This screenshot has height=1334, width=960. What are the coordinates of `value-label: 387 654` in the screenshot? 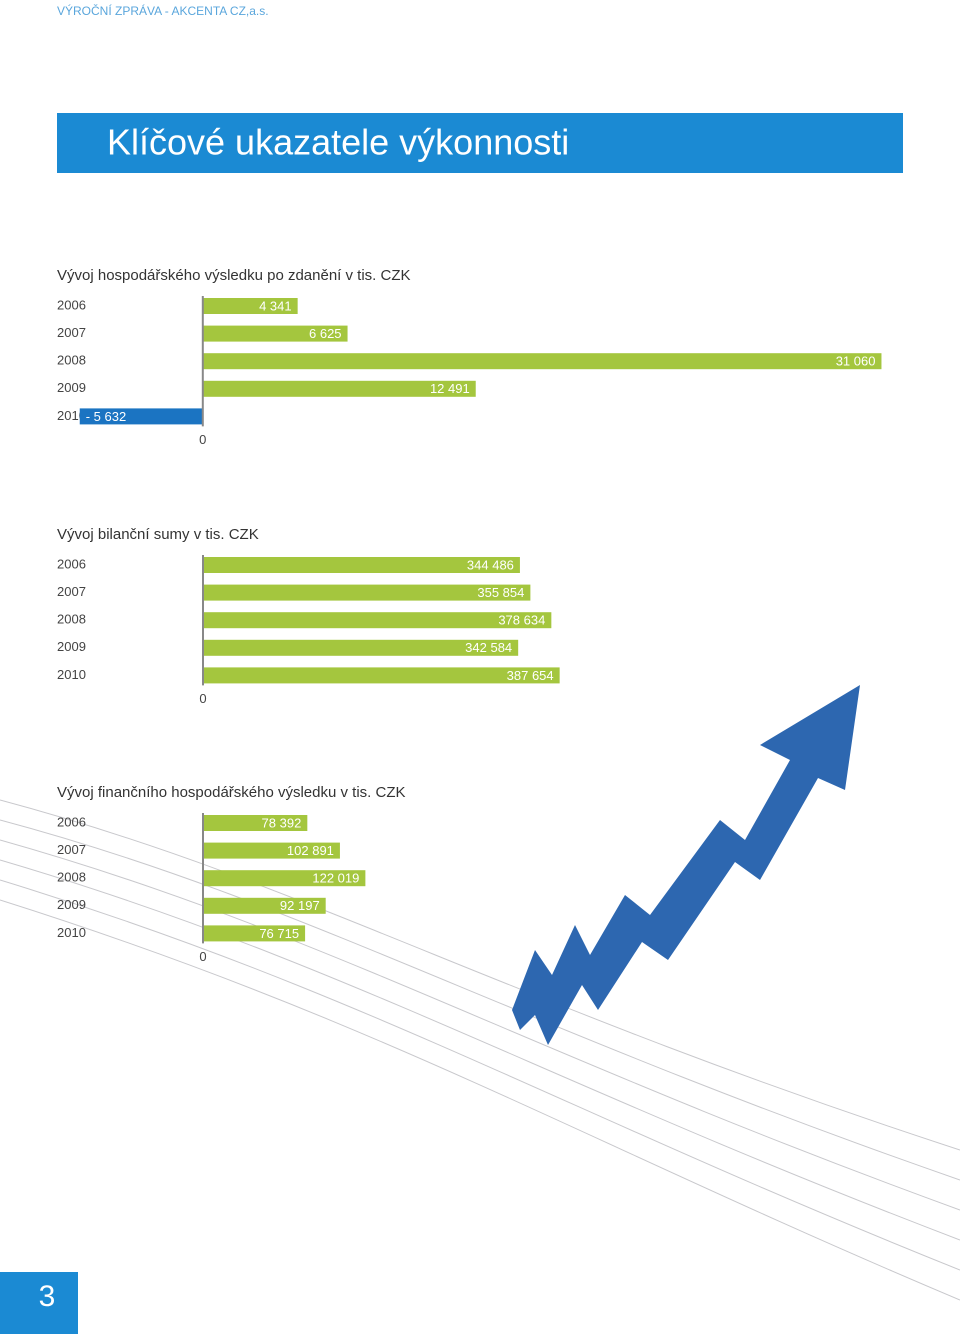 It's located at (530, 675).